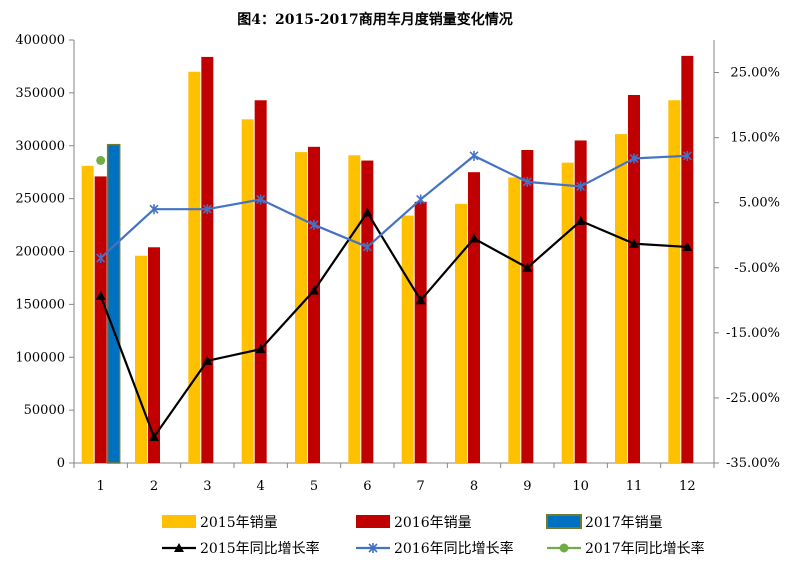 This screenshot has width=797, height=573. What do you see at coordinates (40, 146) in the screenshot?
I see `y-left-tick-label: 300000` at bounding box center [40, 146].